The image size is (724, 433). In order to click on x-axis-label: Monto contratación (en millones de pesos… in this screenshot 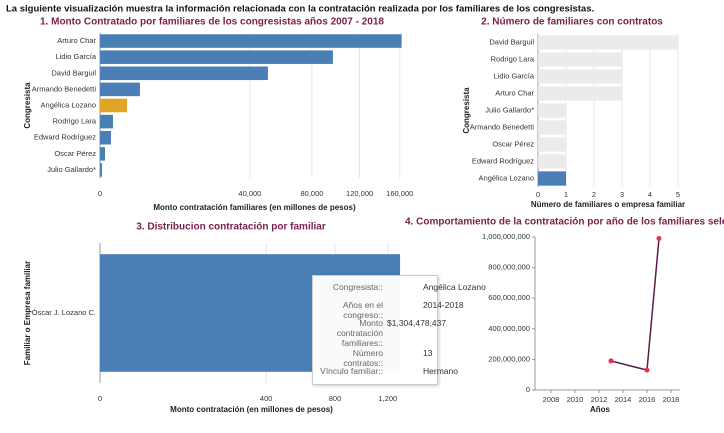, I will do `click(251, 409)`.